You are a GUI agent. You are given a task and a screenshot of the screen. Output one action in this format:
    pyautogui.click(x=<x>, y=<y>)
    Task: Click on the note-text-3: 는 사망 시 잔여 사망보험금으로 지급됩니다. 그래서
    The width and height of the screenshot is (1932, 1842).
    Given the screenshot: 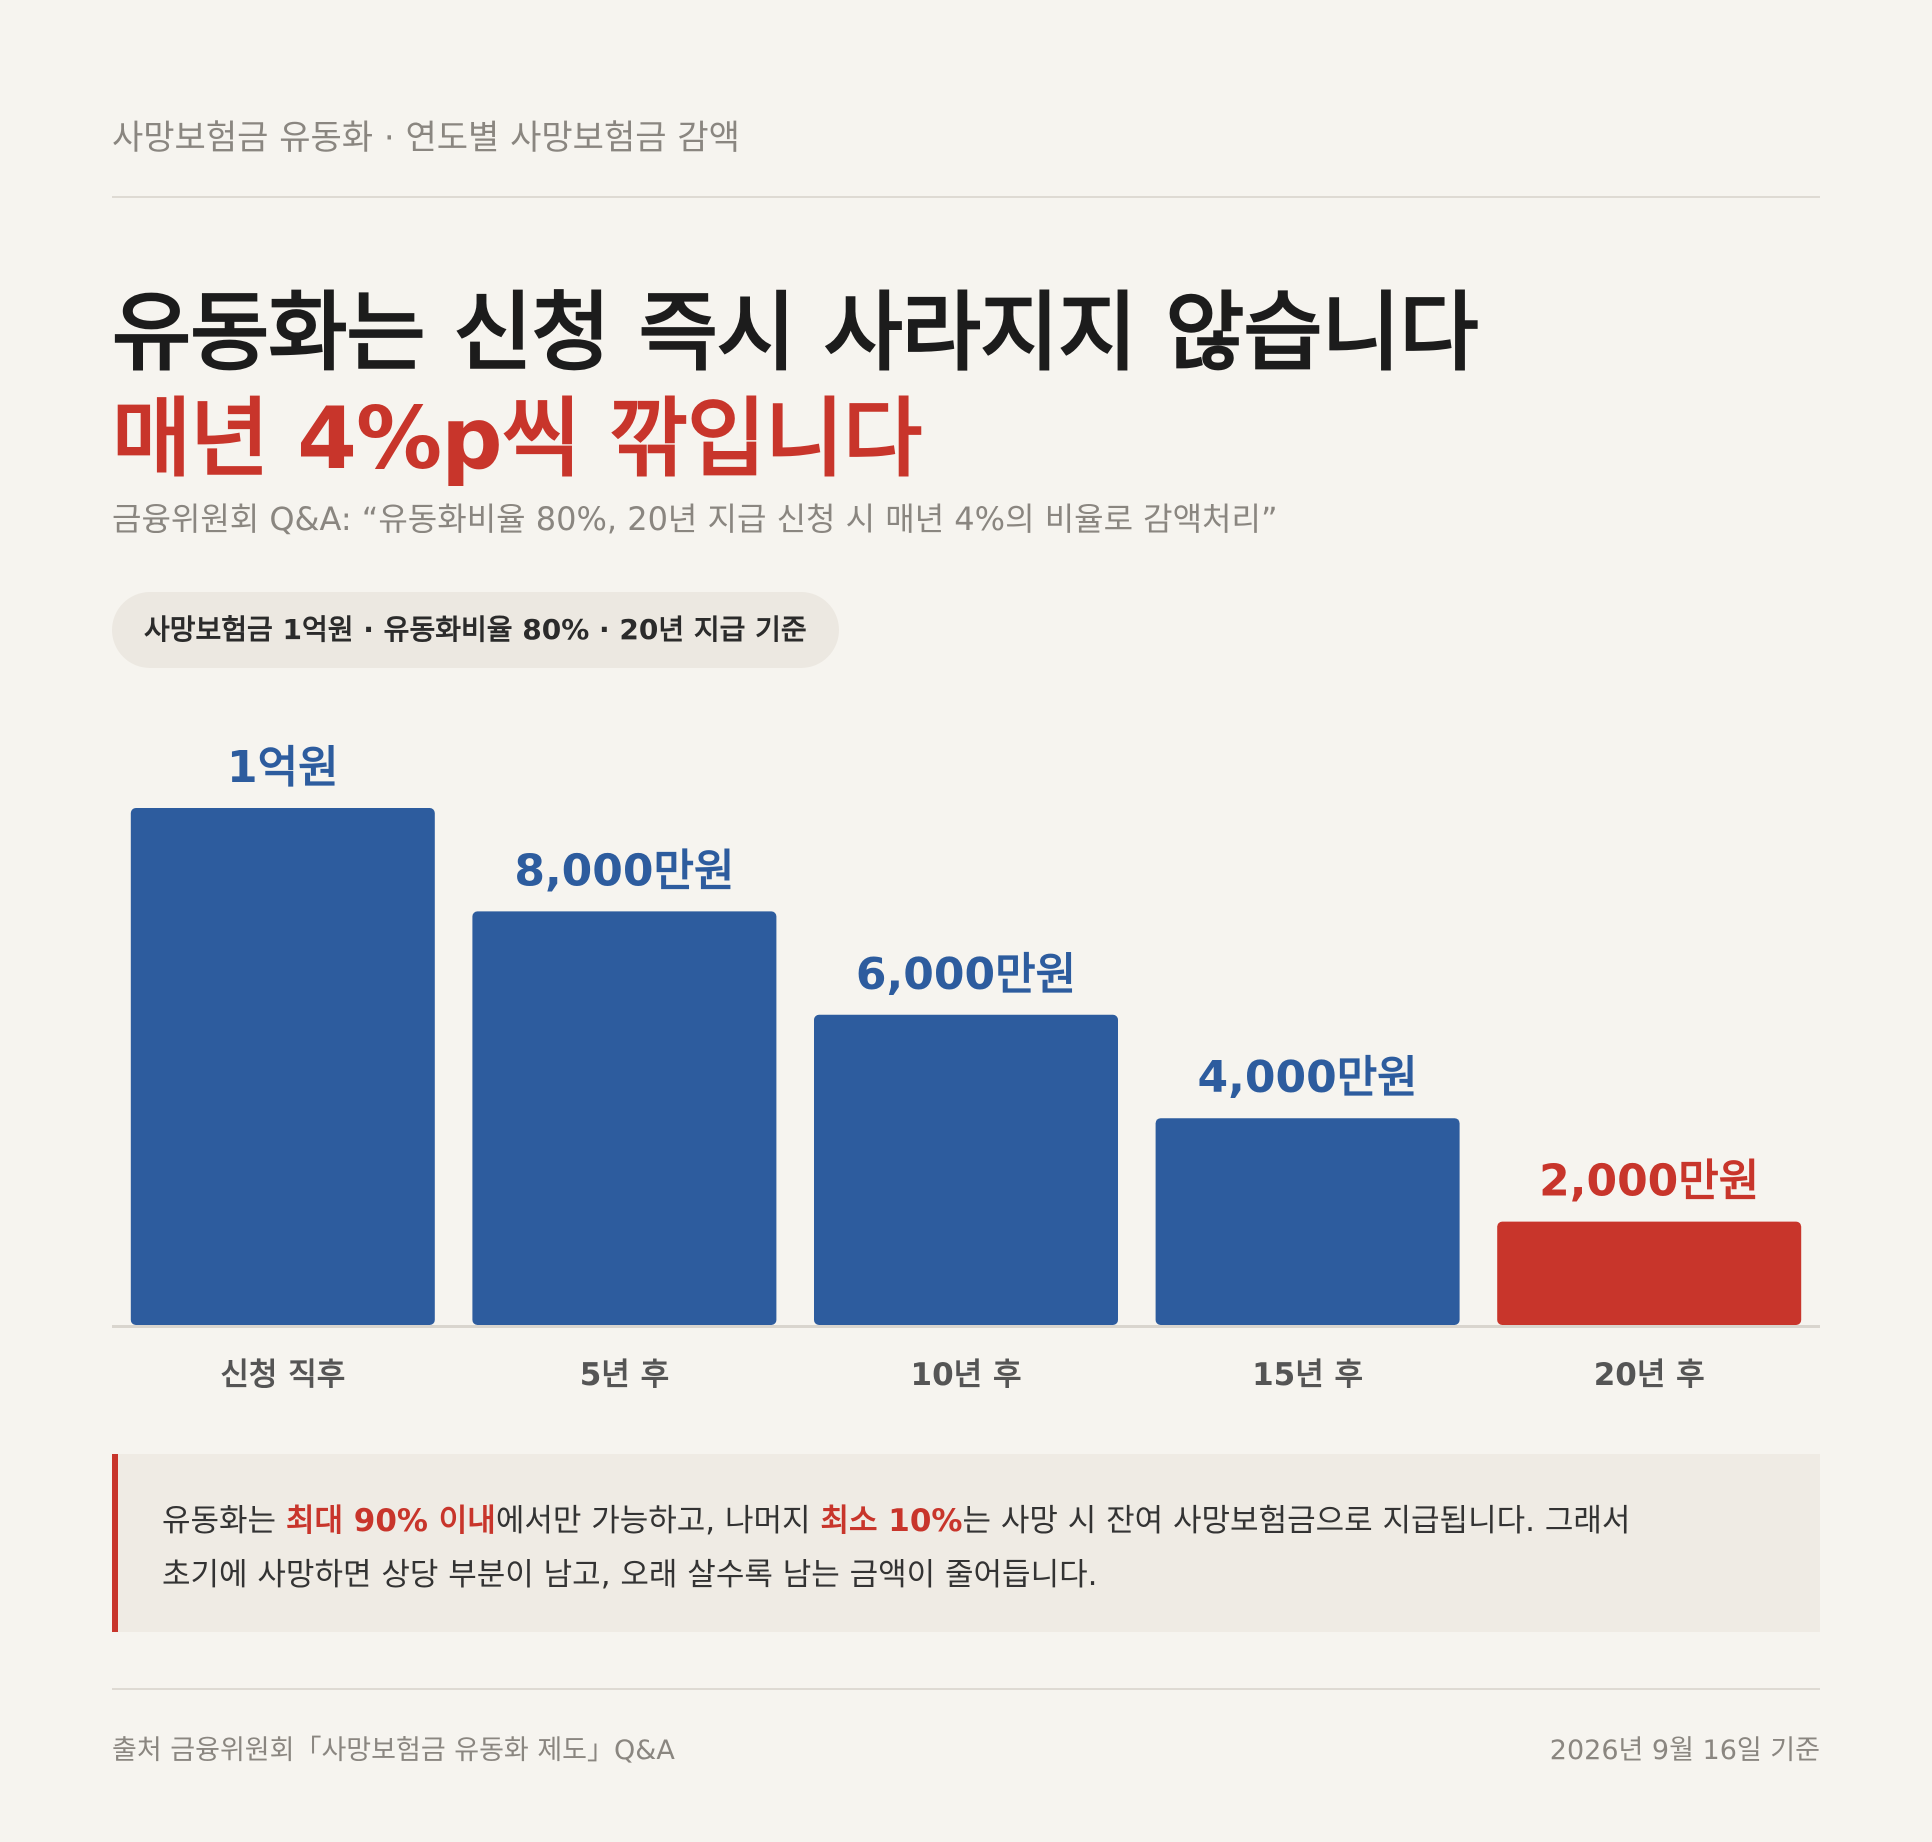 What is the action you would take?
    pyautogui.click(x=1296, y=1521)
    